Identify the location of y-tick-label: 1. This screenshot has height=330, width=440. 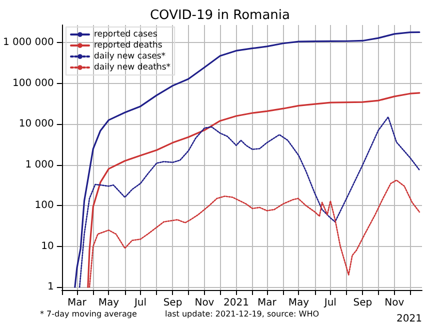
(51, 287).